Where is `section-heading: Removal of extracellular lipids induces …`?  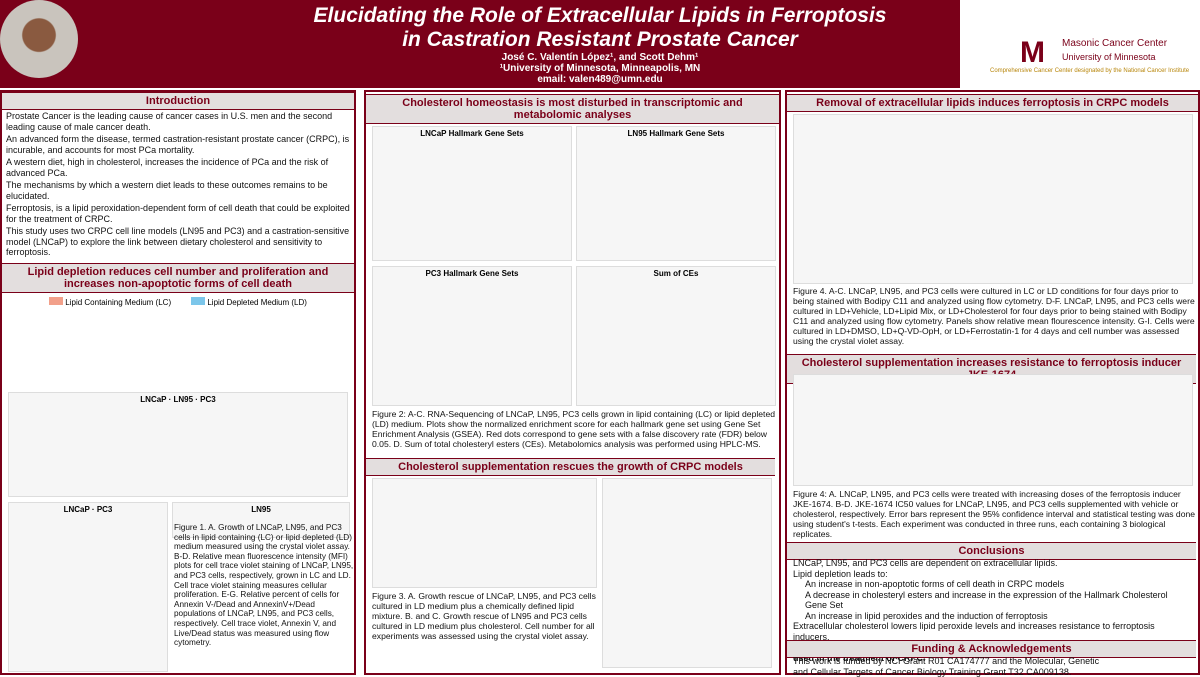
section-heading: Removal of extracellular lipids induces … is located at coordinates (992, 103).